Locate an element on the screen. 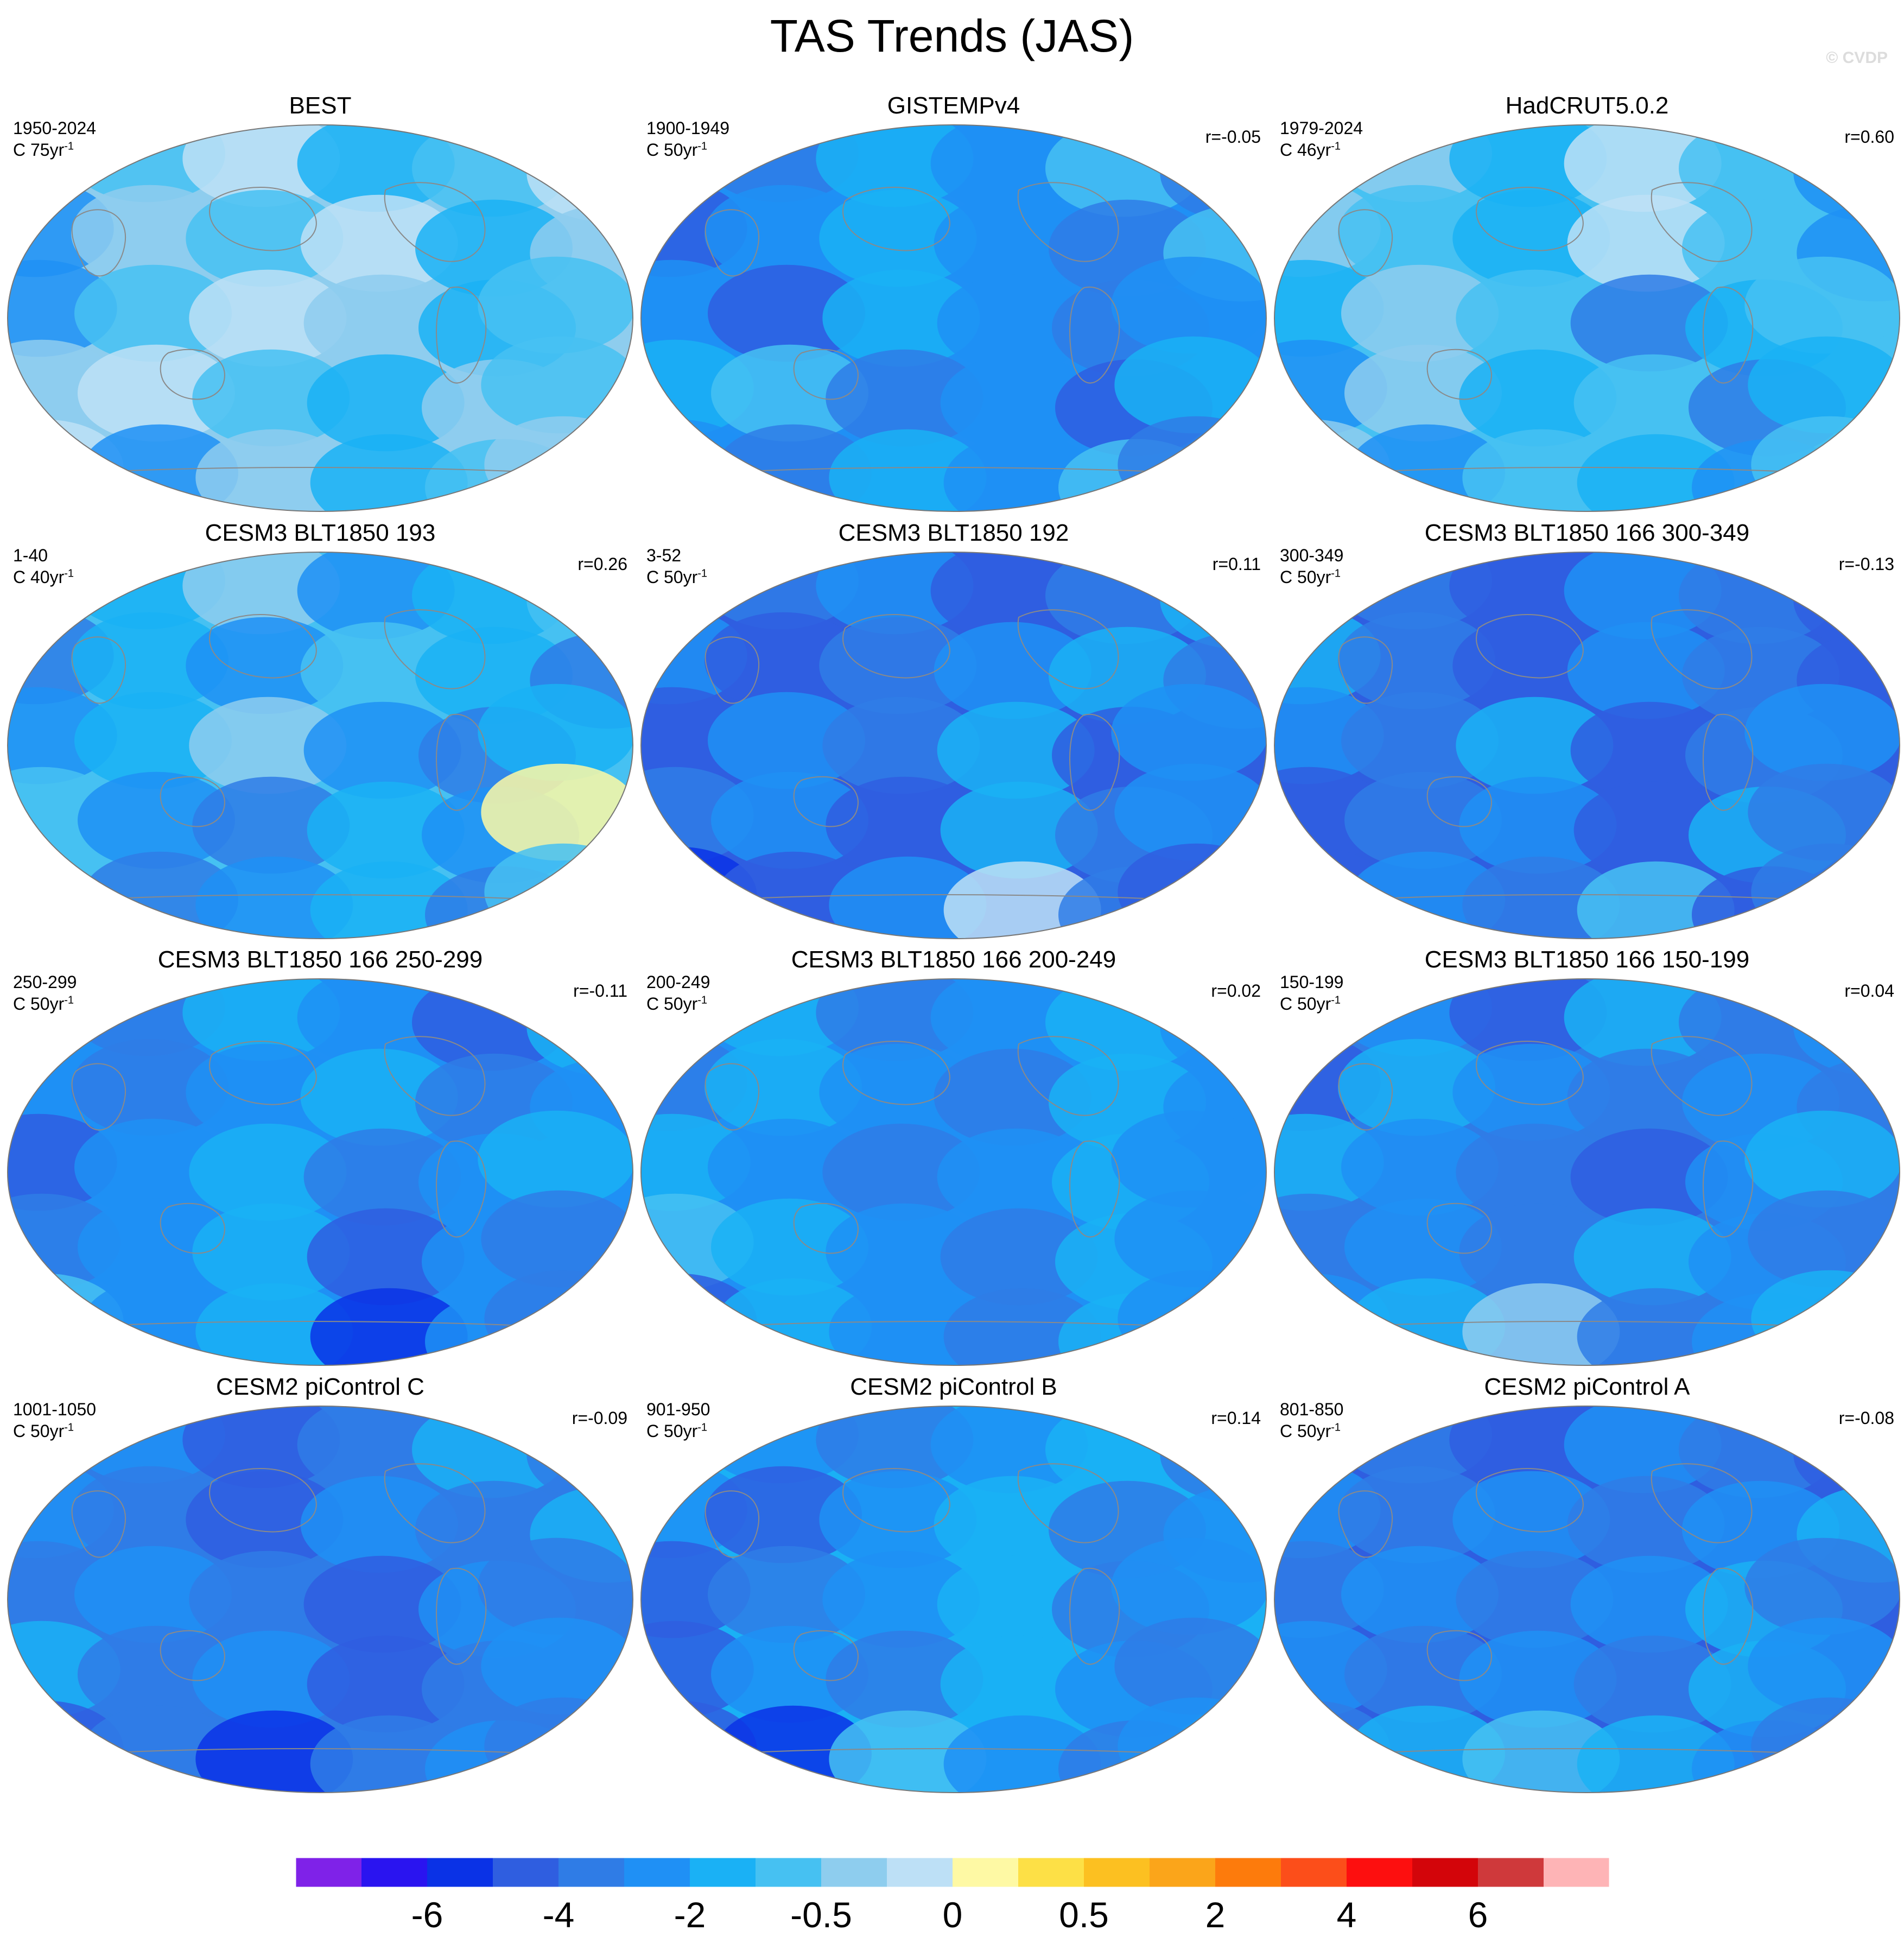 This screenshot has height=1943, width=1904. panel-title: CESM3 BLT1850 193 is located at coordinates (320, 533).